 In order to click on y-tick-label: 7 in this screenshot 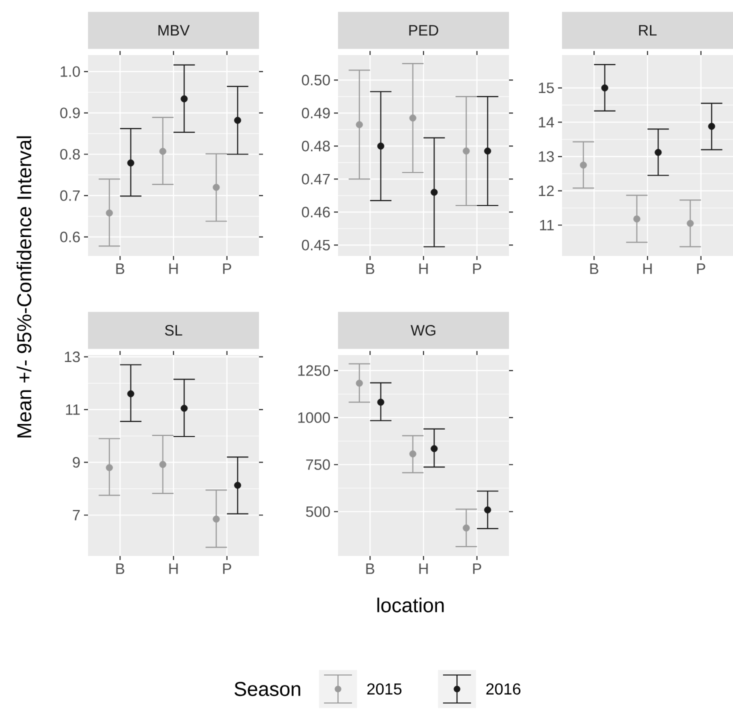, I will do `click(76, 515)`.